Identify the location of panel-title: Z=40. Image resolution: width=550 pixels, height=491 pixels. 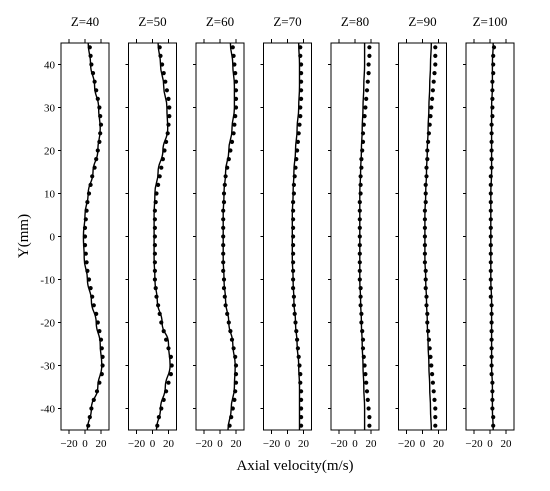
(85, 21).